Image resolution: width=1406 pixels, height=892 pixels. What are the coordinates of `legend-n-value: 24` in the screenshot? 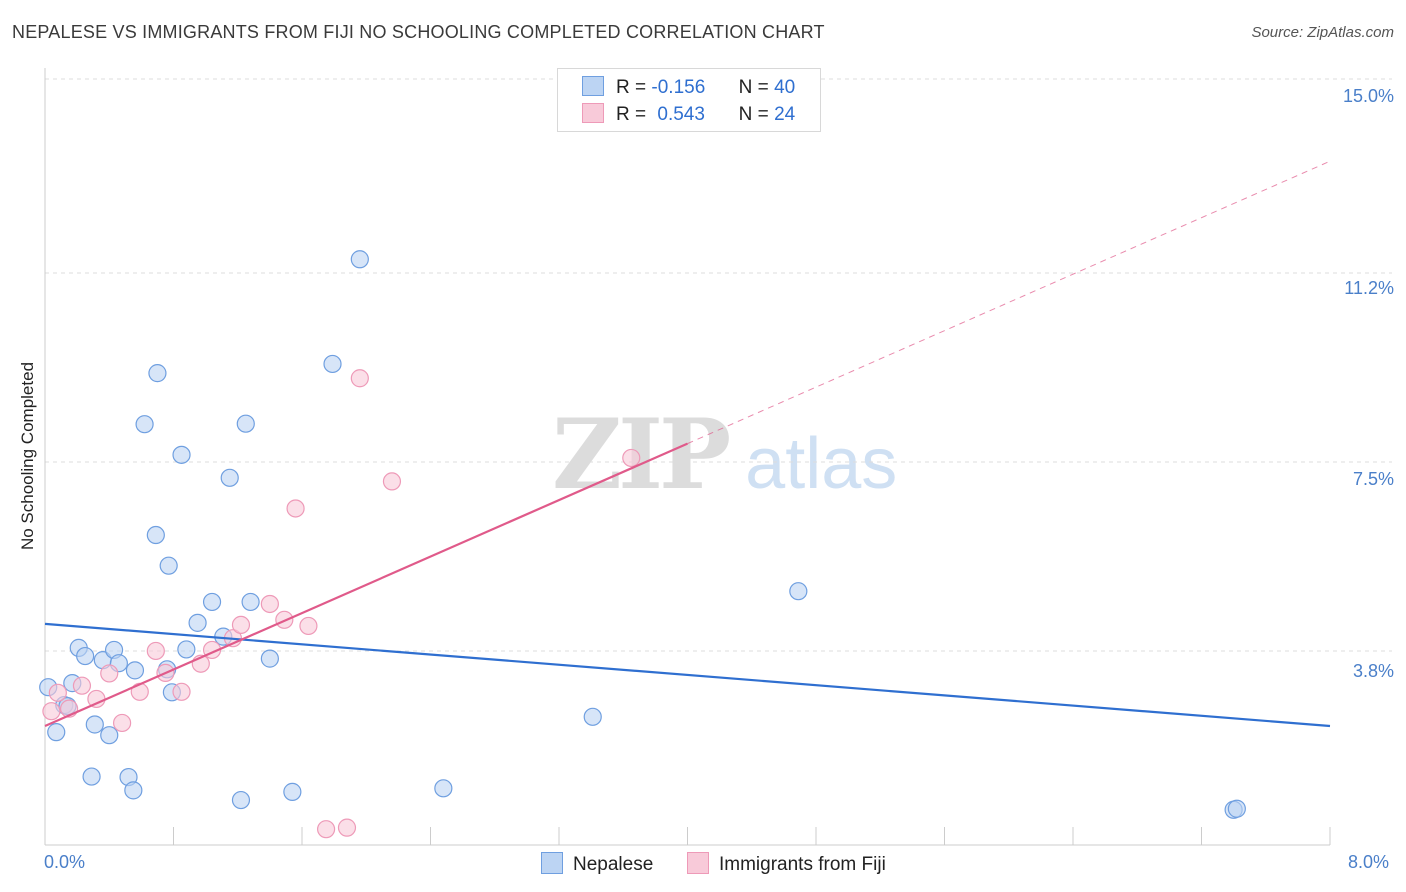 It's located at (785, 114).